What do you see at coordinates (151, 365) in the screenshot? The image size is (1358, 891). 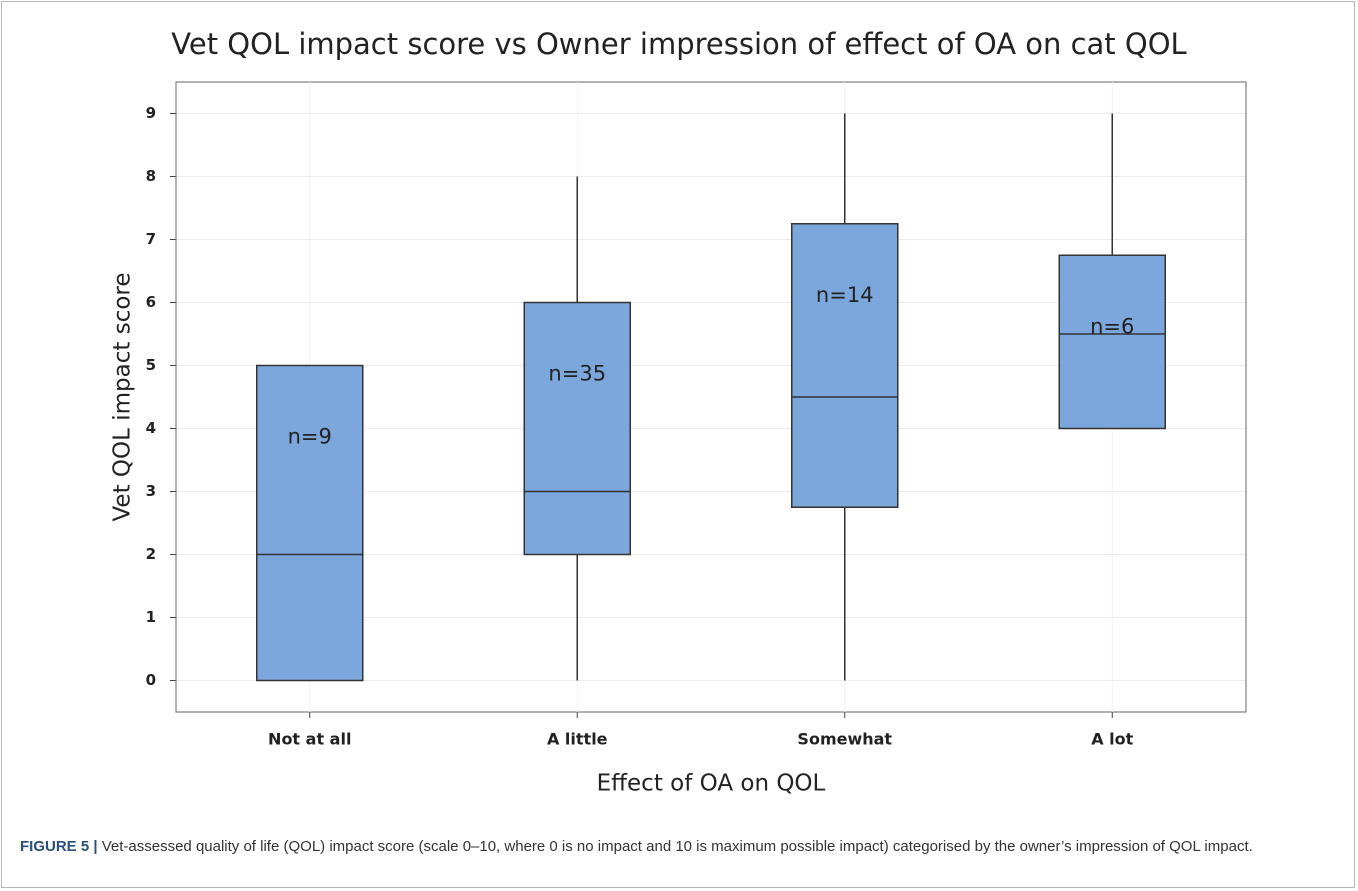 I see `y-tick-label: 5` at bounding box center [151, 365].